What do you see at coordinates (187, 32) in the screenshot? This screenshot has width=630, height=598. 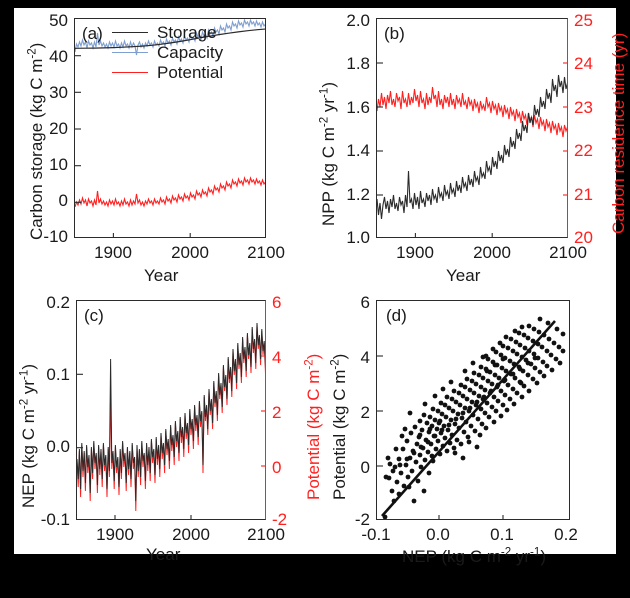 I see `legend-label-storage: Storage` at bounding box center [187, 32].